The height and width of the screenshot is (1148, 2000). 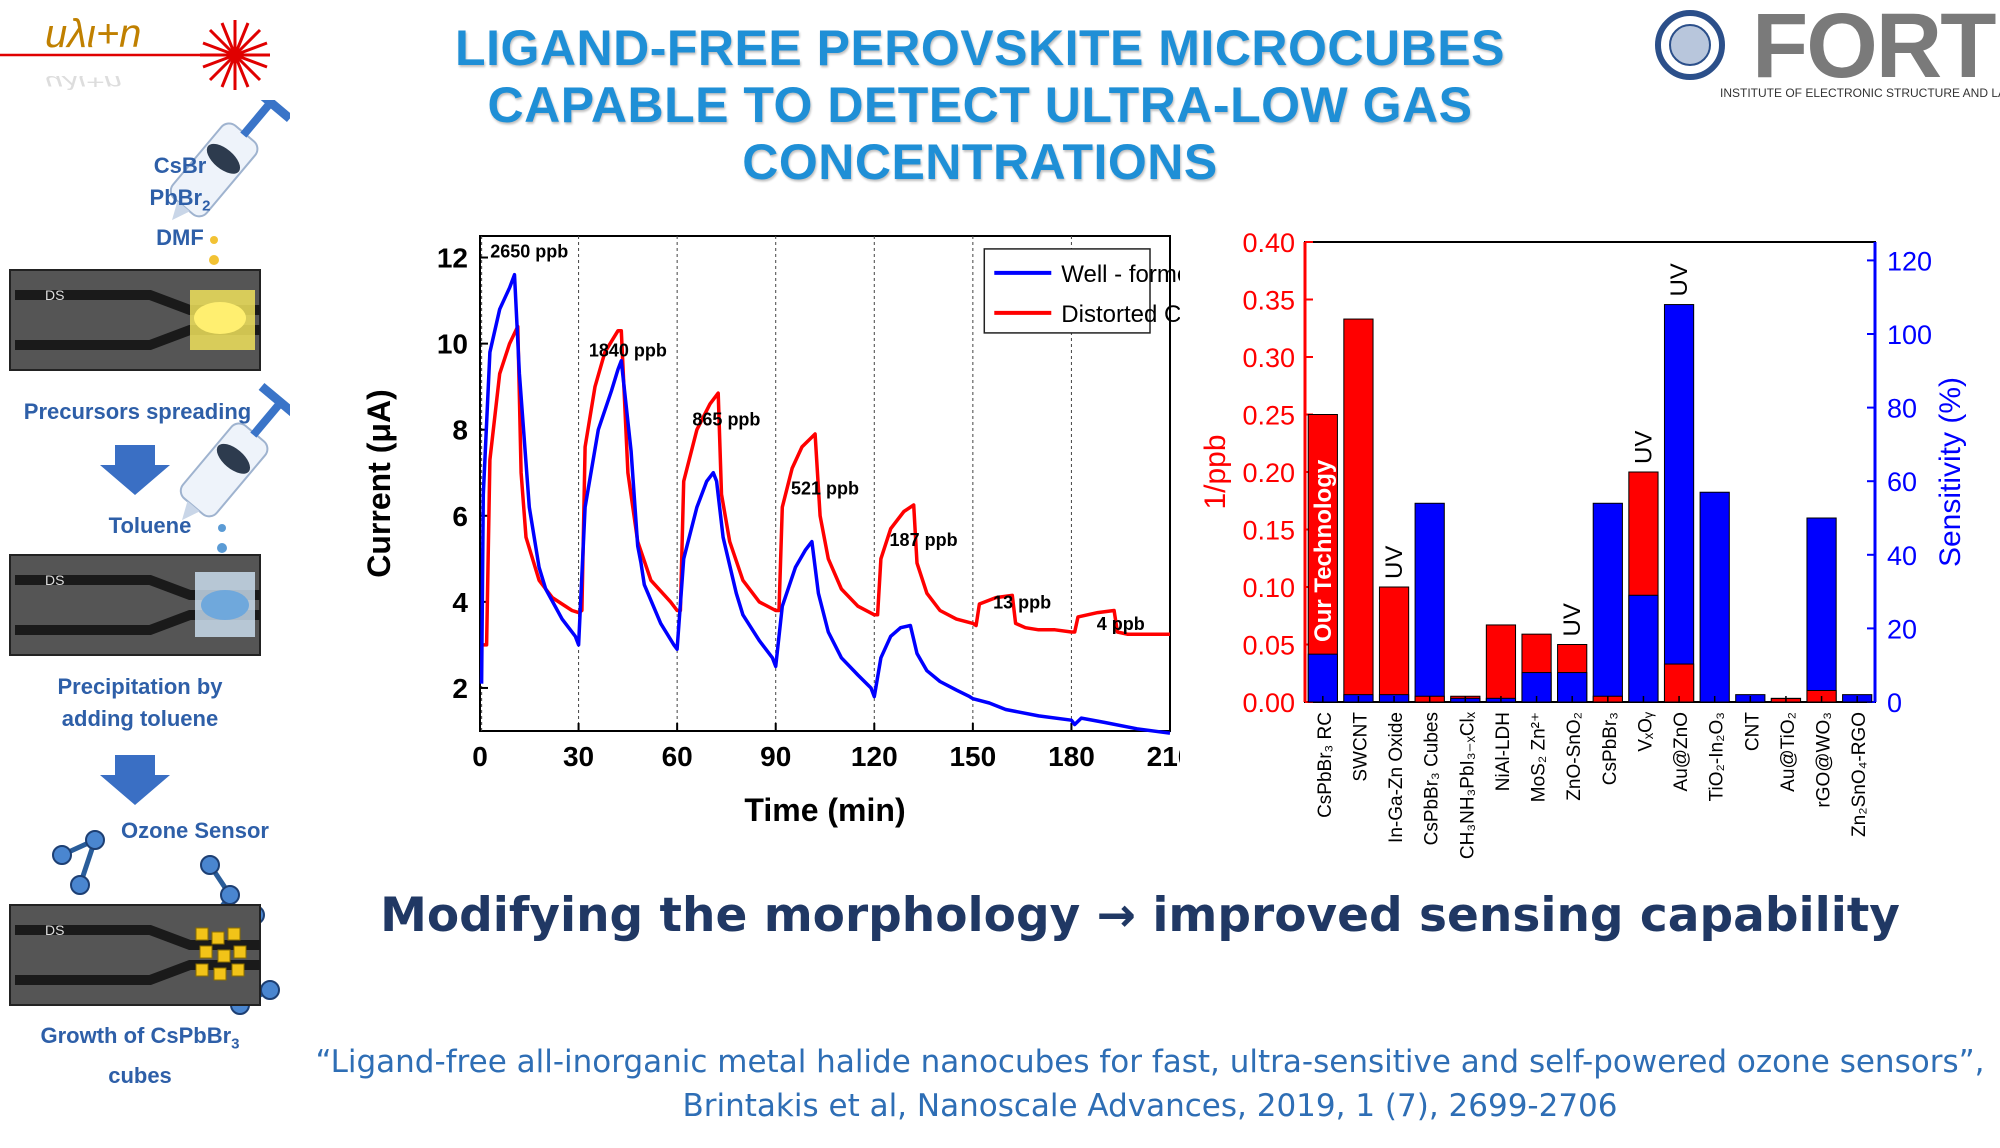 I want to click on category-label: CH₃NH₃PbI₃₋ₓClₓ, so click(x=1467, y=785).